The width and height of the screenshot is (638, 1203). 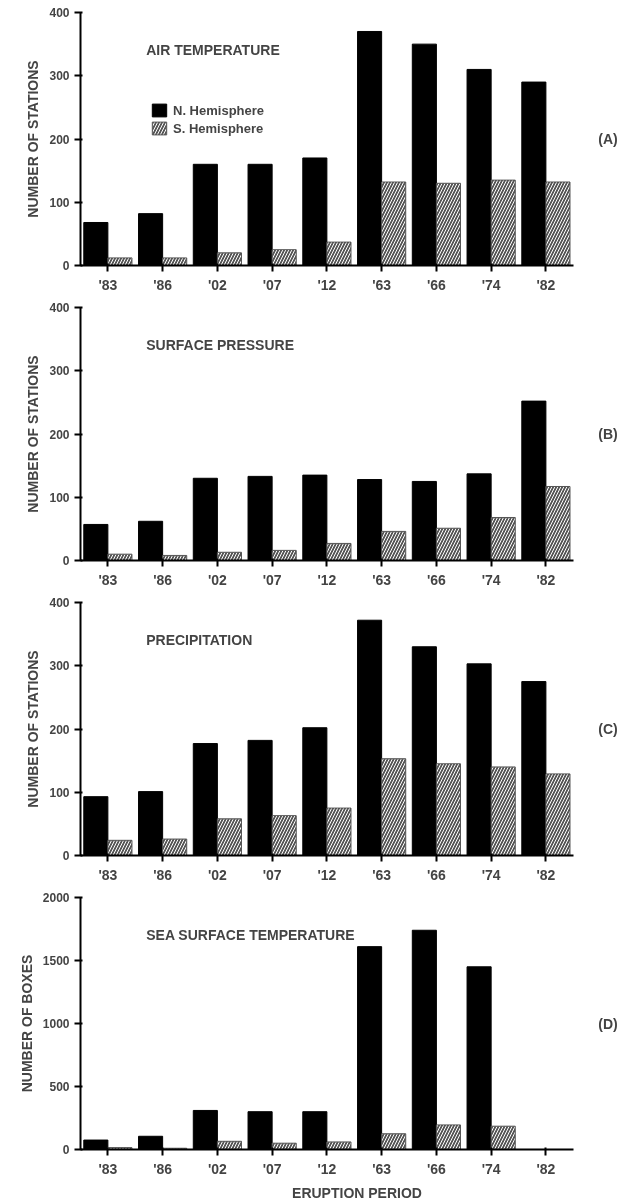 I want to click on y-tick-label: 1000, so click(x=56, y=1024).